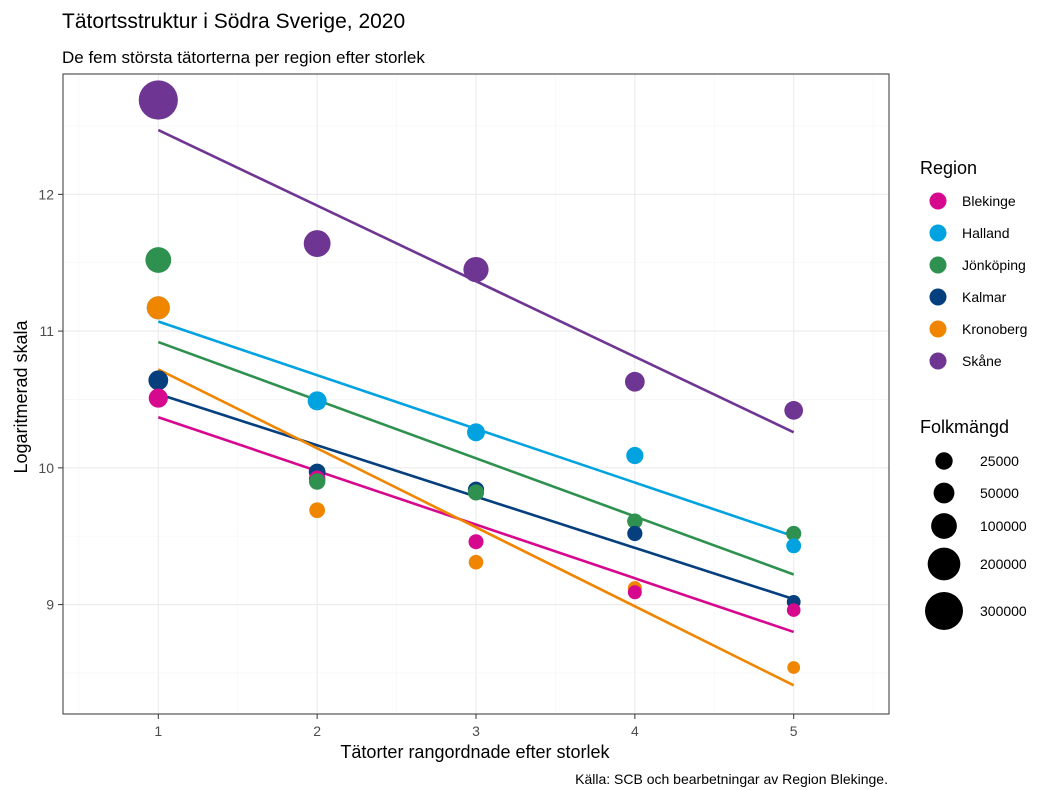 The height and width of the screenshot is (790, 1041). I want to click on y-tick-label: 10, so click(46, 468).